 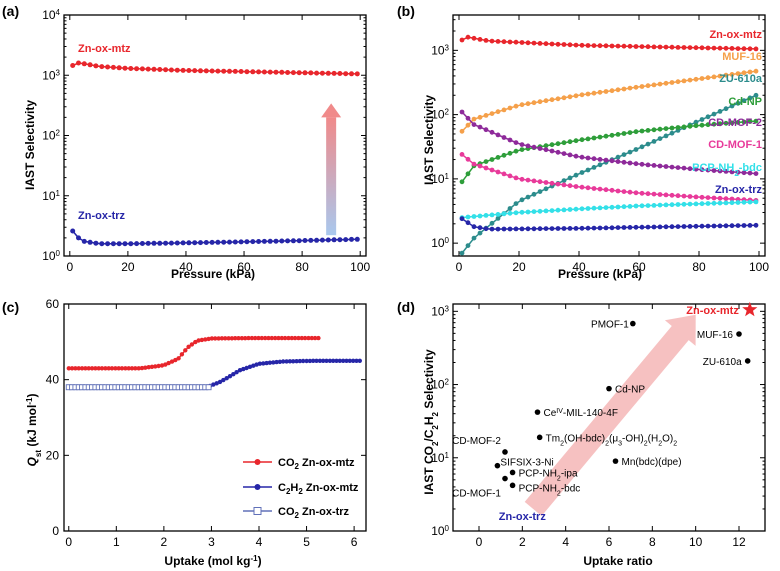 I want to click on series-co2-zn-ox-mtz, so click(x=193, y=353).